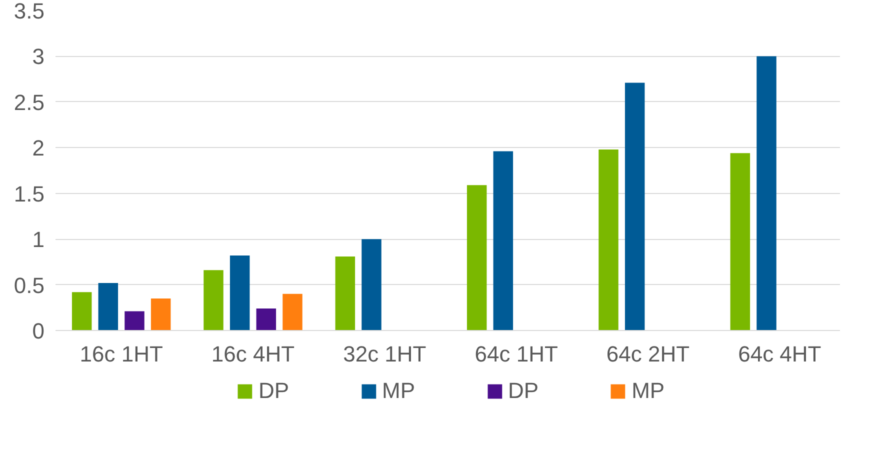 The height and width of the screenshot is (472, 884). Describe the element at coordinates (38, 331) in the screenshot. I see `y-tick-label: 0` at that location.